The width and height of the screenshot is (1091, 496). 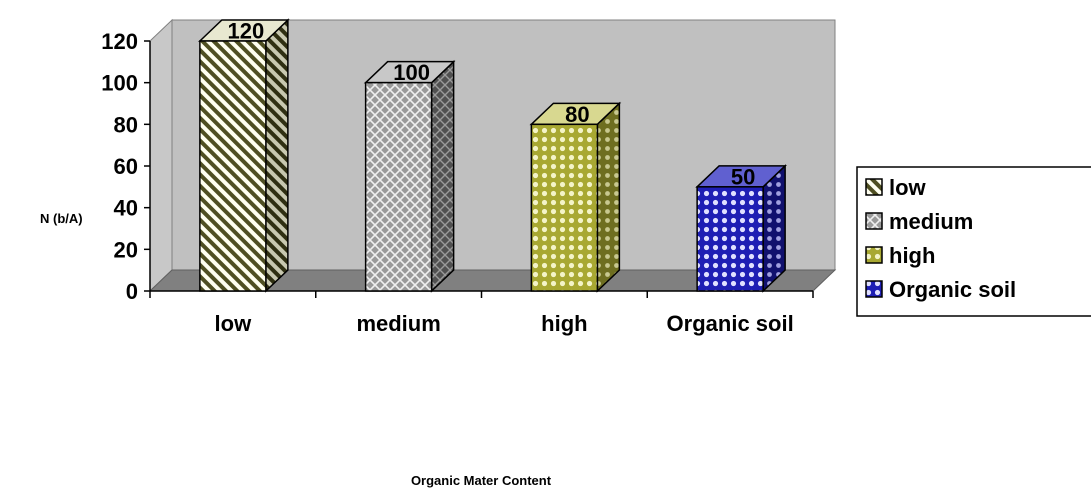 I want to click on legend: low medium high Organic soil, so click(x=973, y=241).